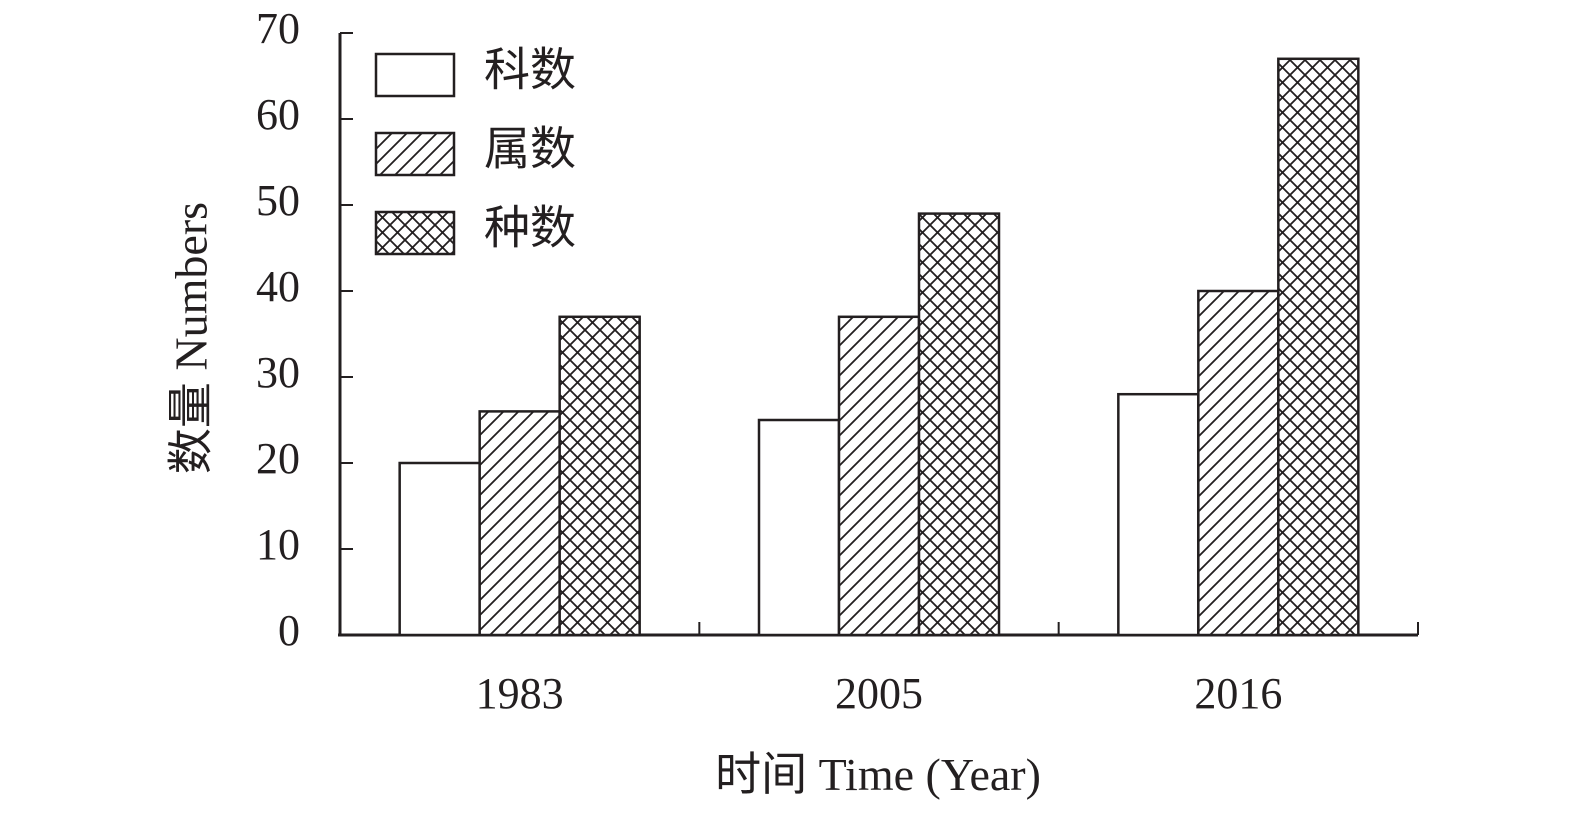 This screenshot has width=1575, height=817. Describe the element at coordinates (278, 372) in the screenshot. I see `y-tick-label: 30` at that location.